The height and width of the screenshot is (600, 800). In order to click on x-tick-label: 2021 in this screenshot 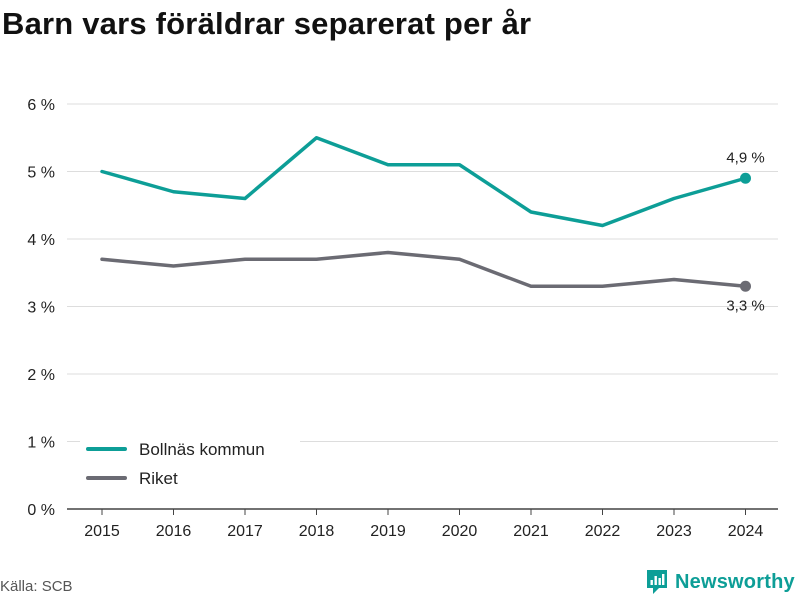, I will do `click(531, 531)`.